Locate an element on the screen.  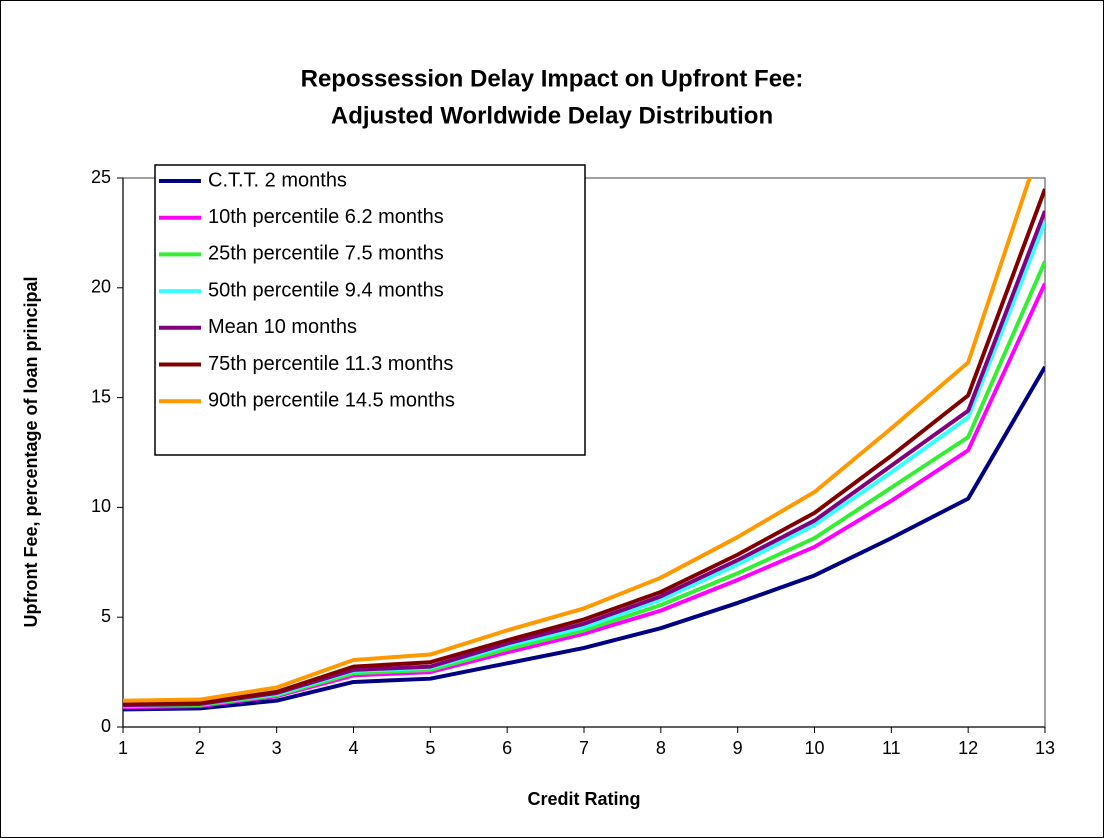
x-tick-label: 12 is located at coordinates (968, 748).